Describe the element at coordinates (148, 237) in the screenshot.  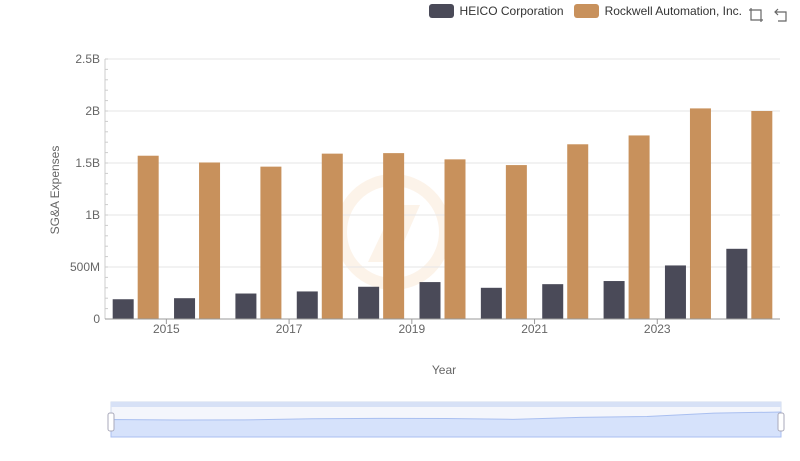
I see `bar-rockwell-2014` at that location.